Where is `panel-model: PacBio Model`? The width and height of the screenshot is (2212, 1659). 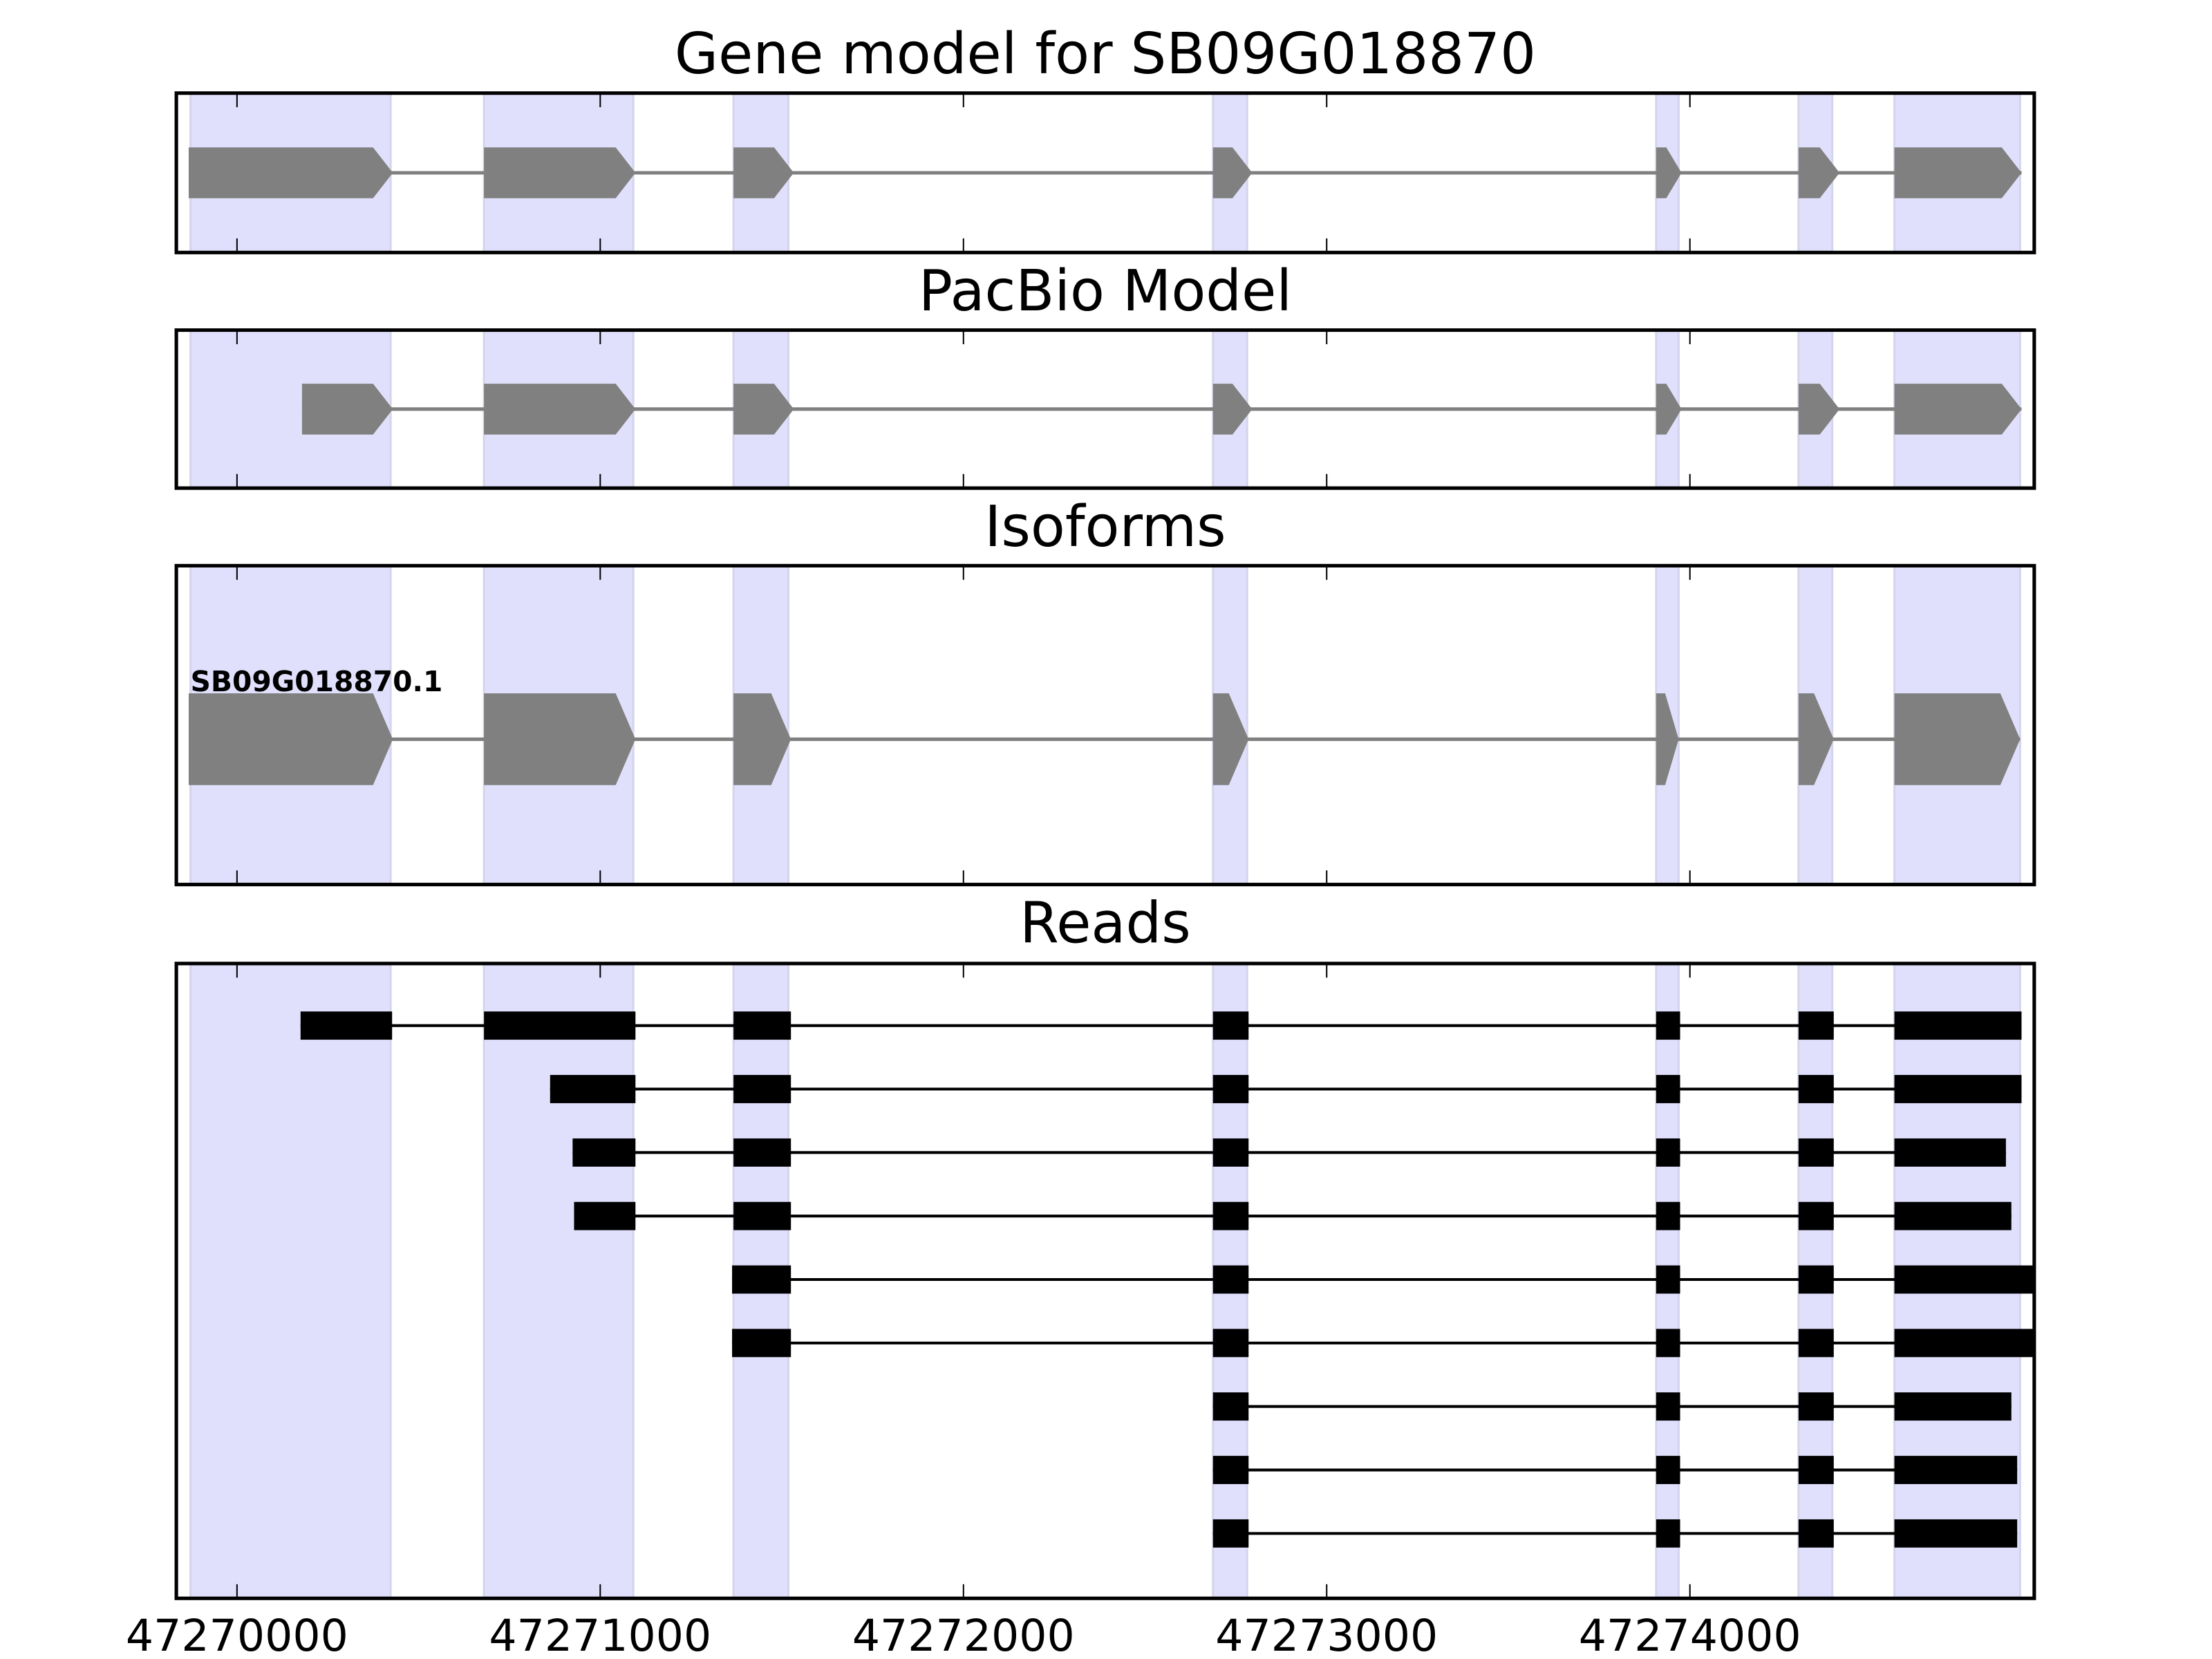 panel-model: PacBio Model is located at coordinates (1105, 374).